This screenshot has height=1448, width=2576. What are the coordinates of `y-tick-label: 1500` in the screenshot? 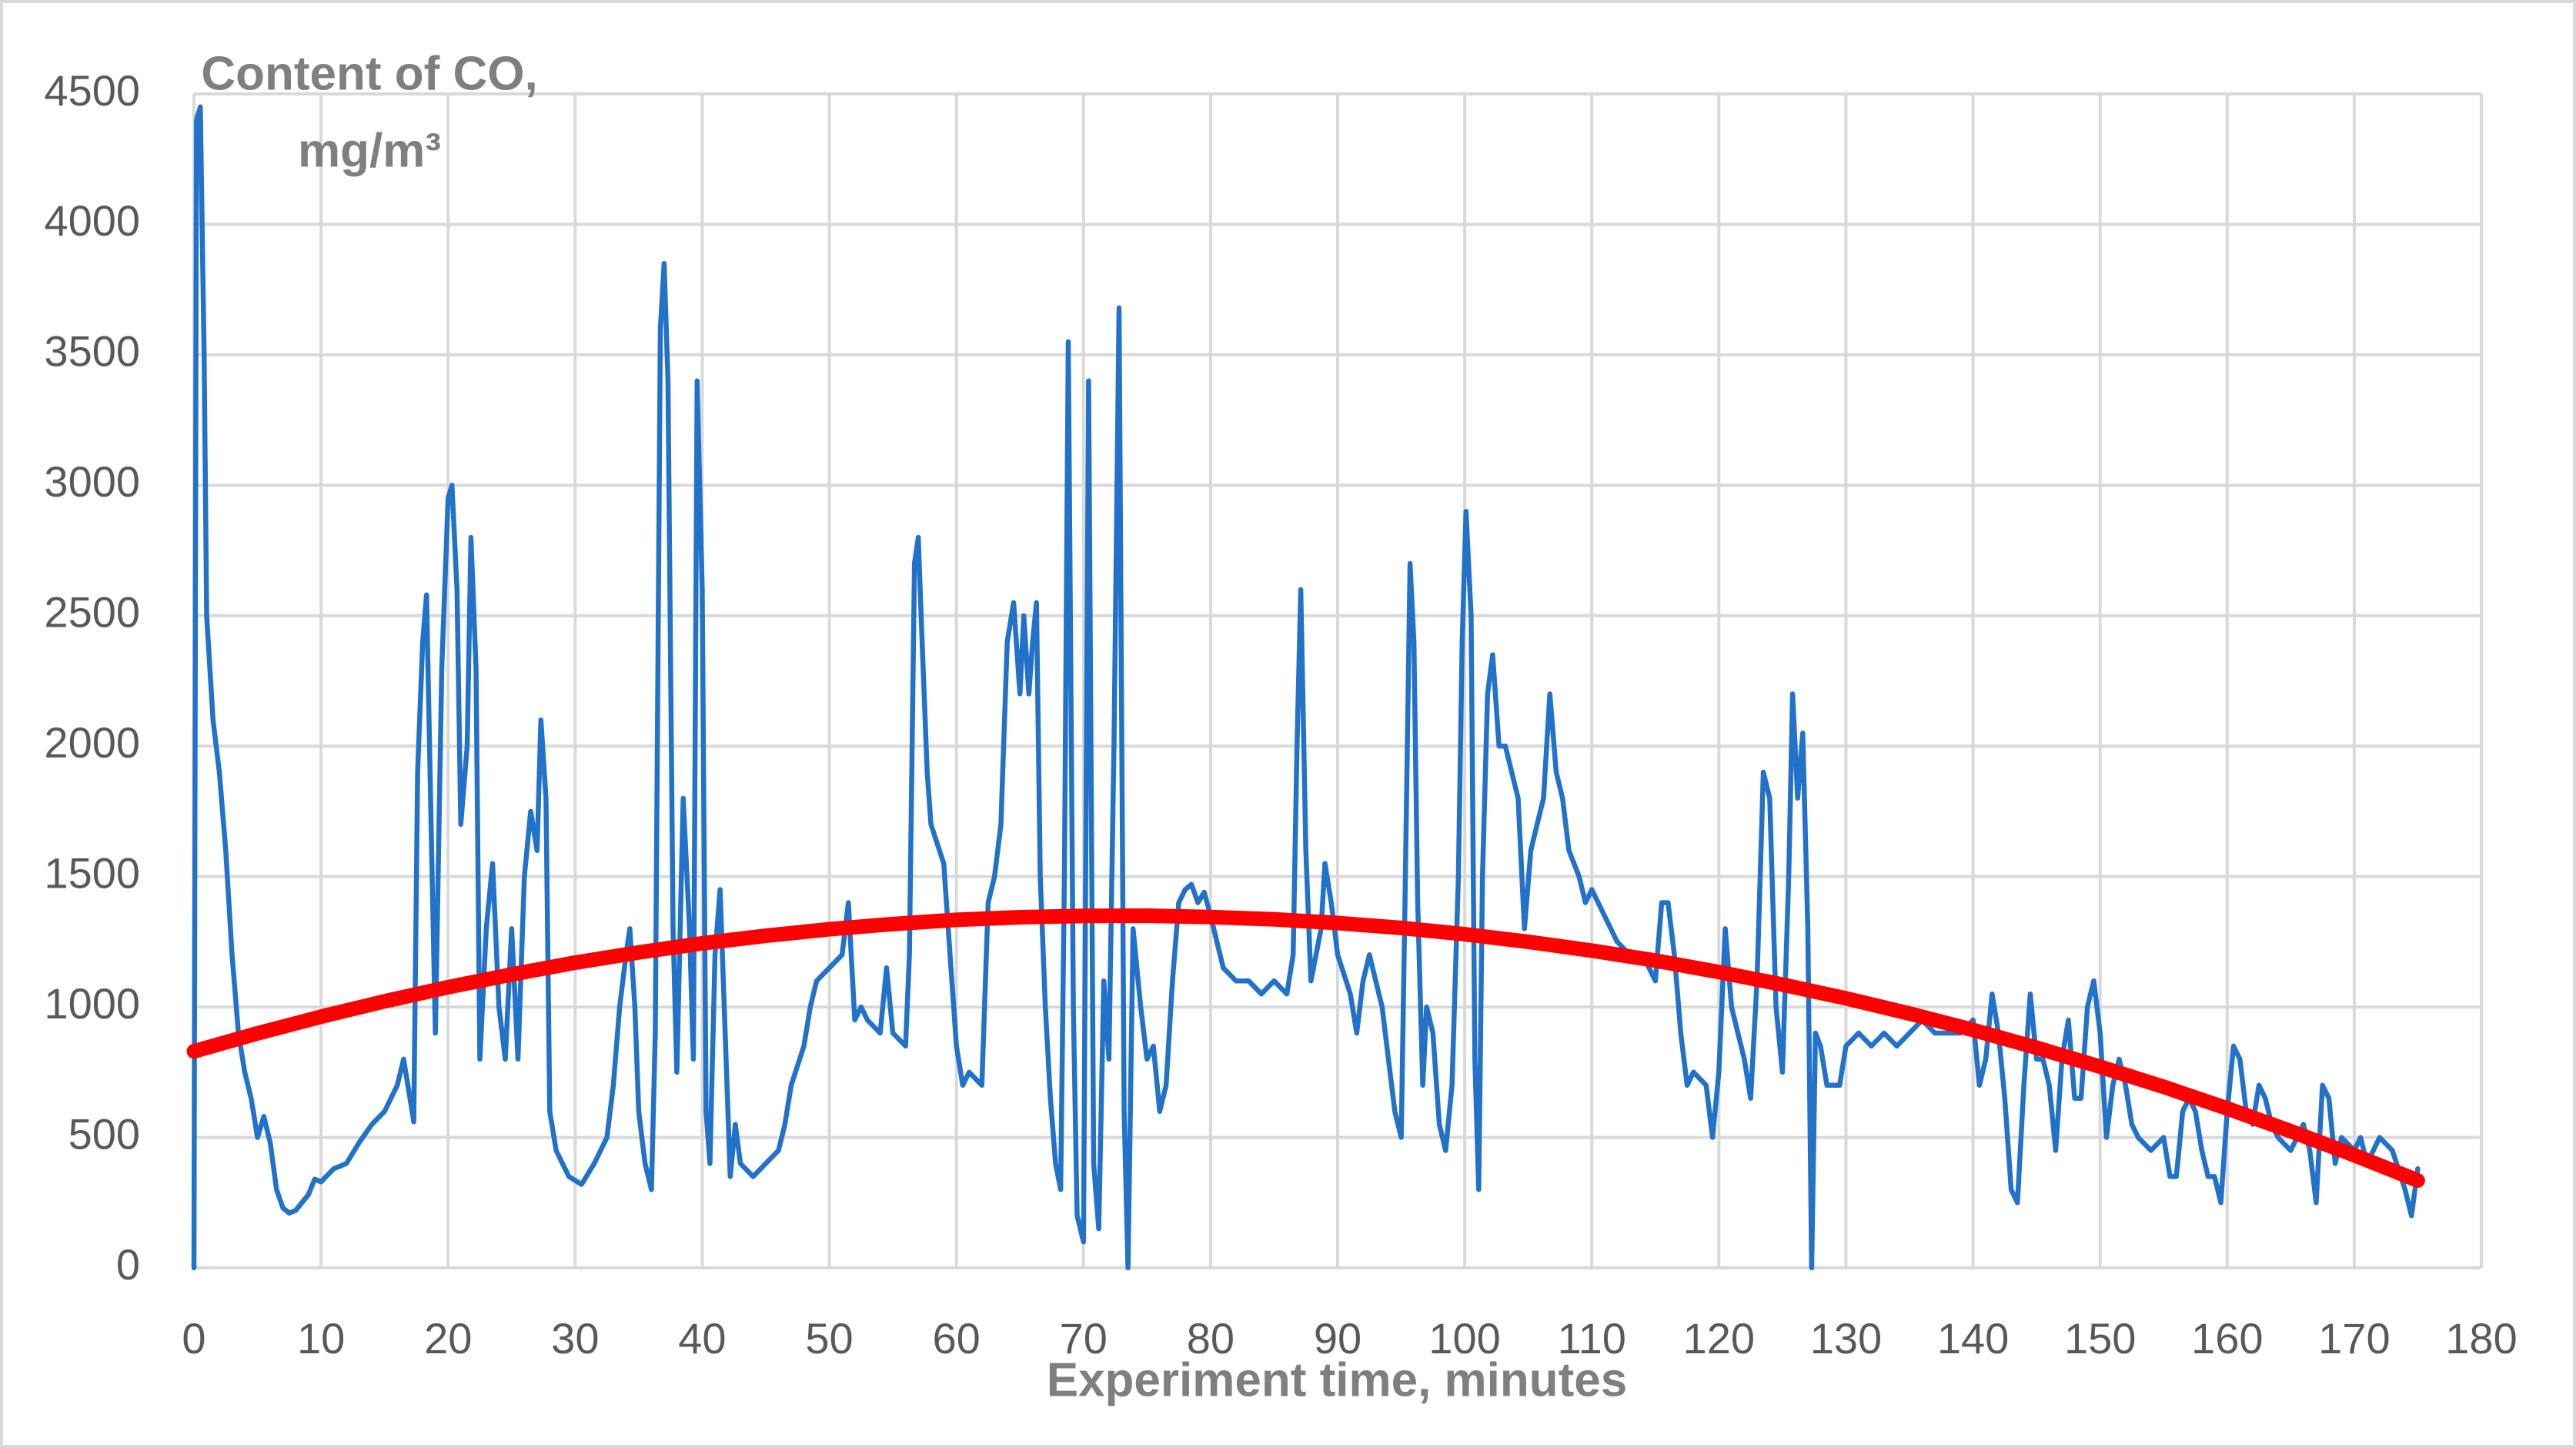 It's located at (92, 873).